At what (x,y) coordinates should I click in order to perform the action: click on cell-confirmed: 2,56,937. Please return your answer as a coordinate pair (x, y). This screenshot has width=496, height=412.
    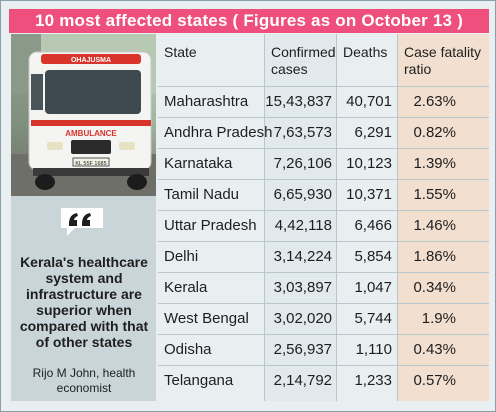
    Looking at the image, I should click on (302, 349).